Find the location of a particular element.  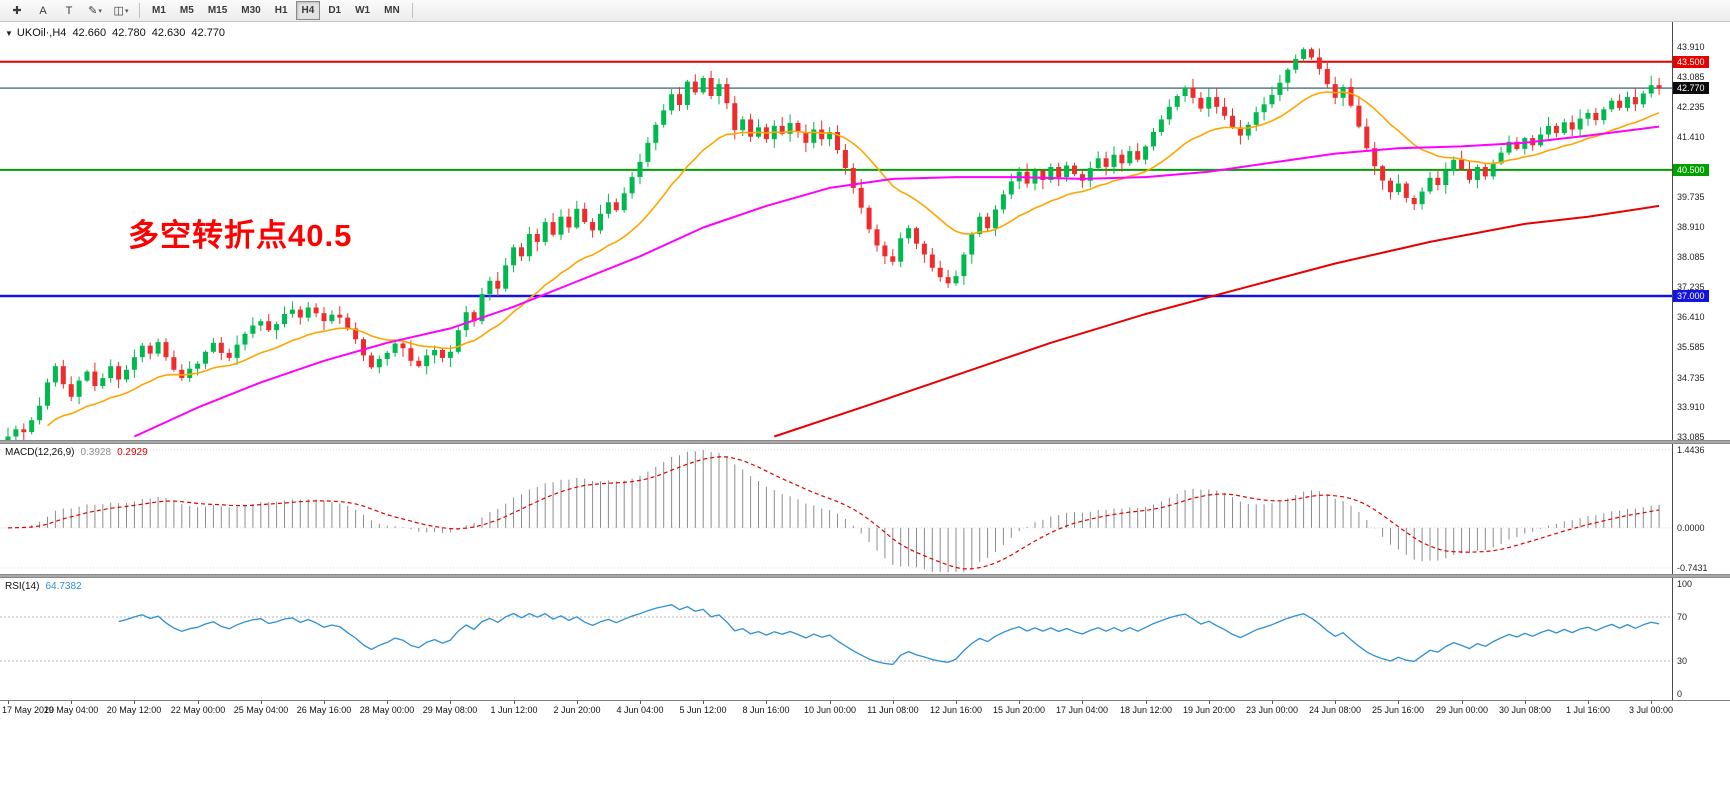

price-axis-label: 33.910 is located at coordinates (1691, 407).